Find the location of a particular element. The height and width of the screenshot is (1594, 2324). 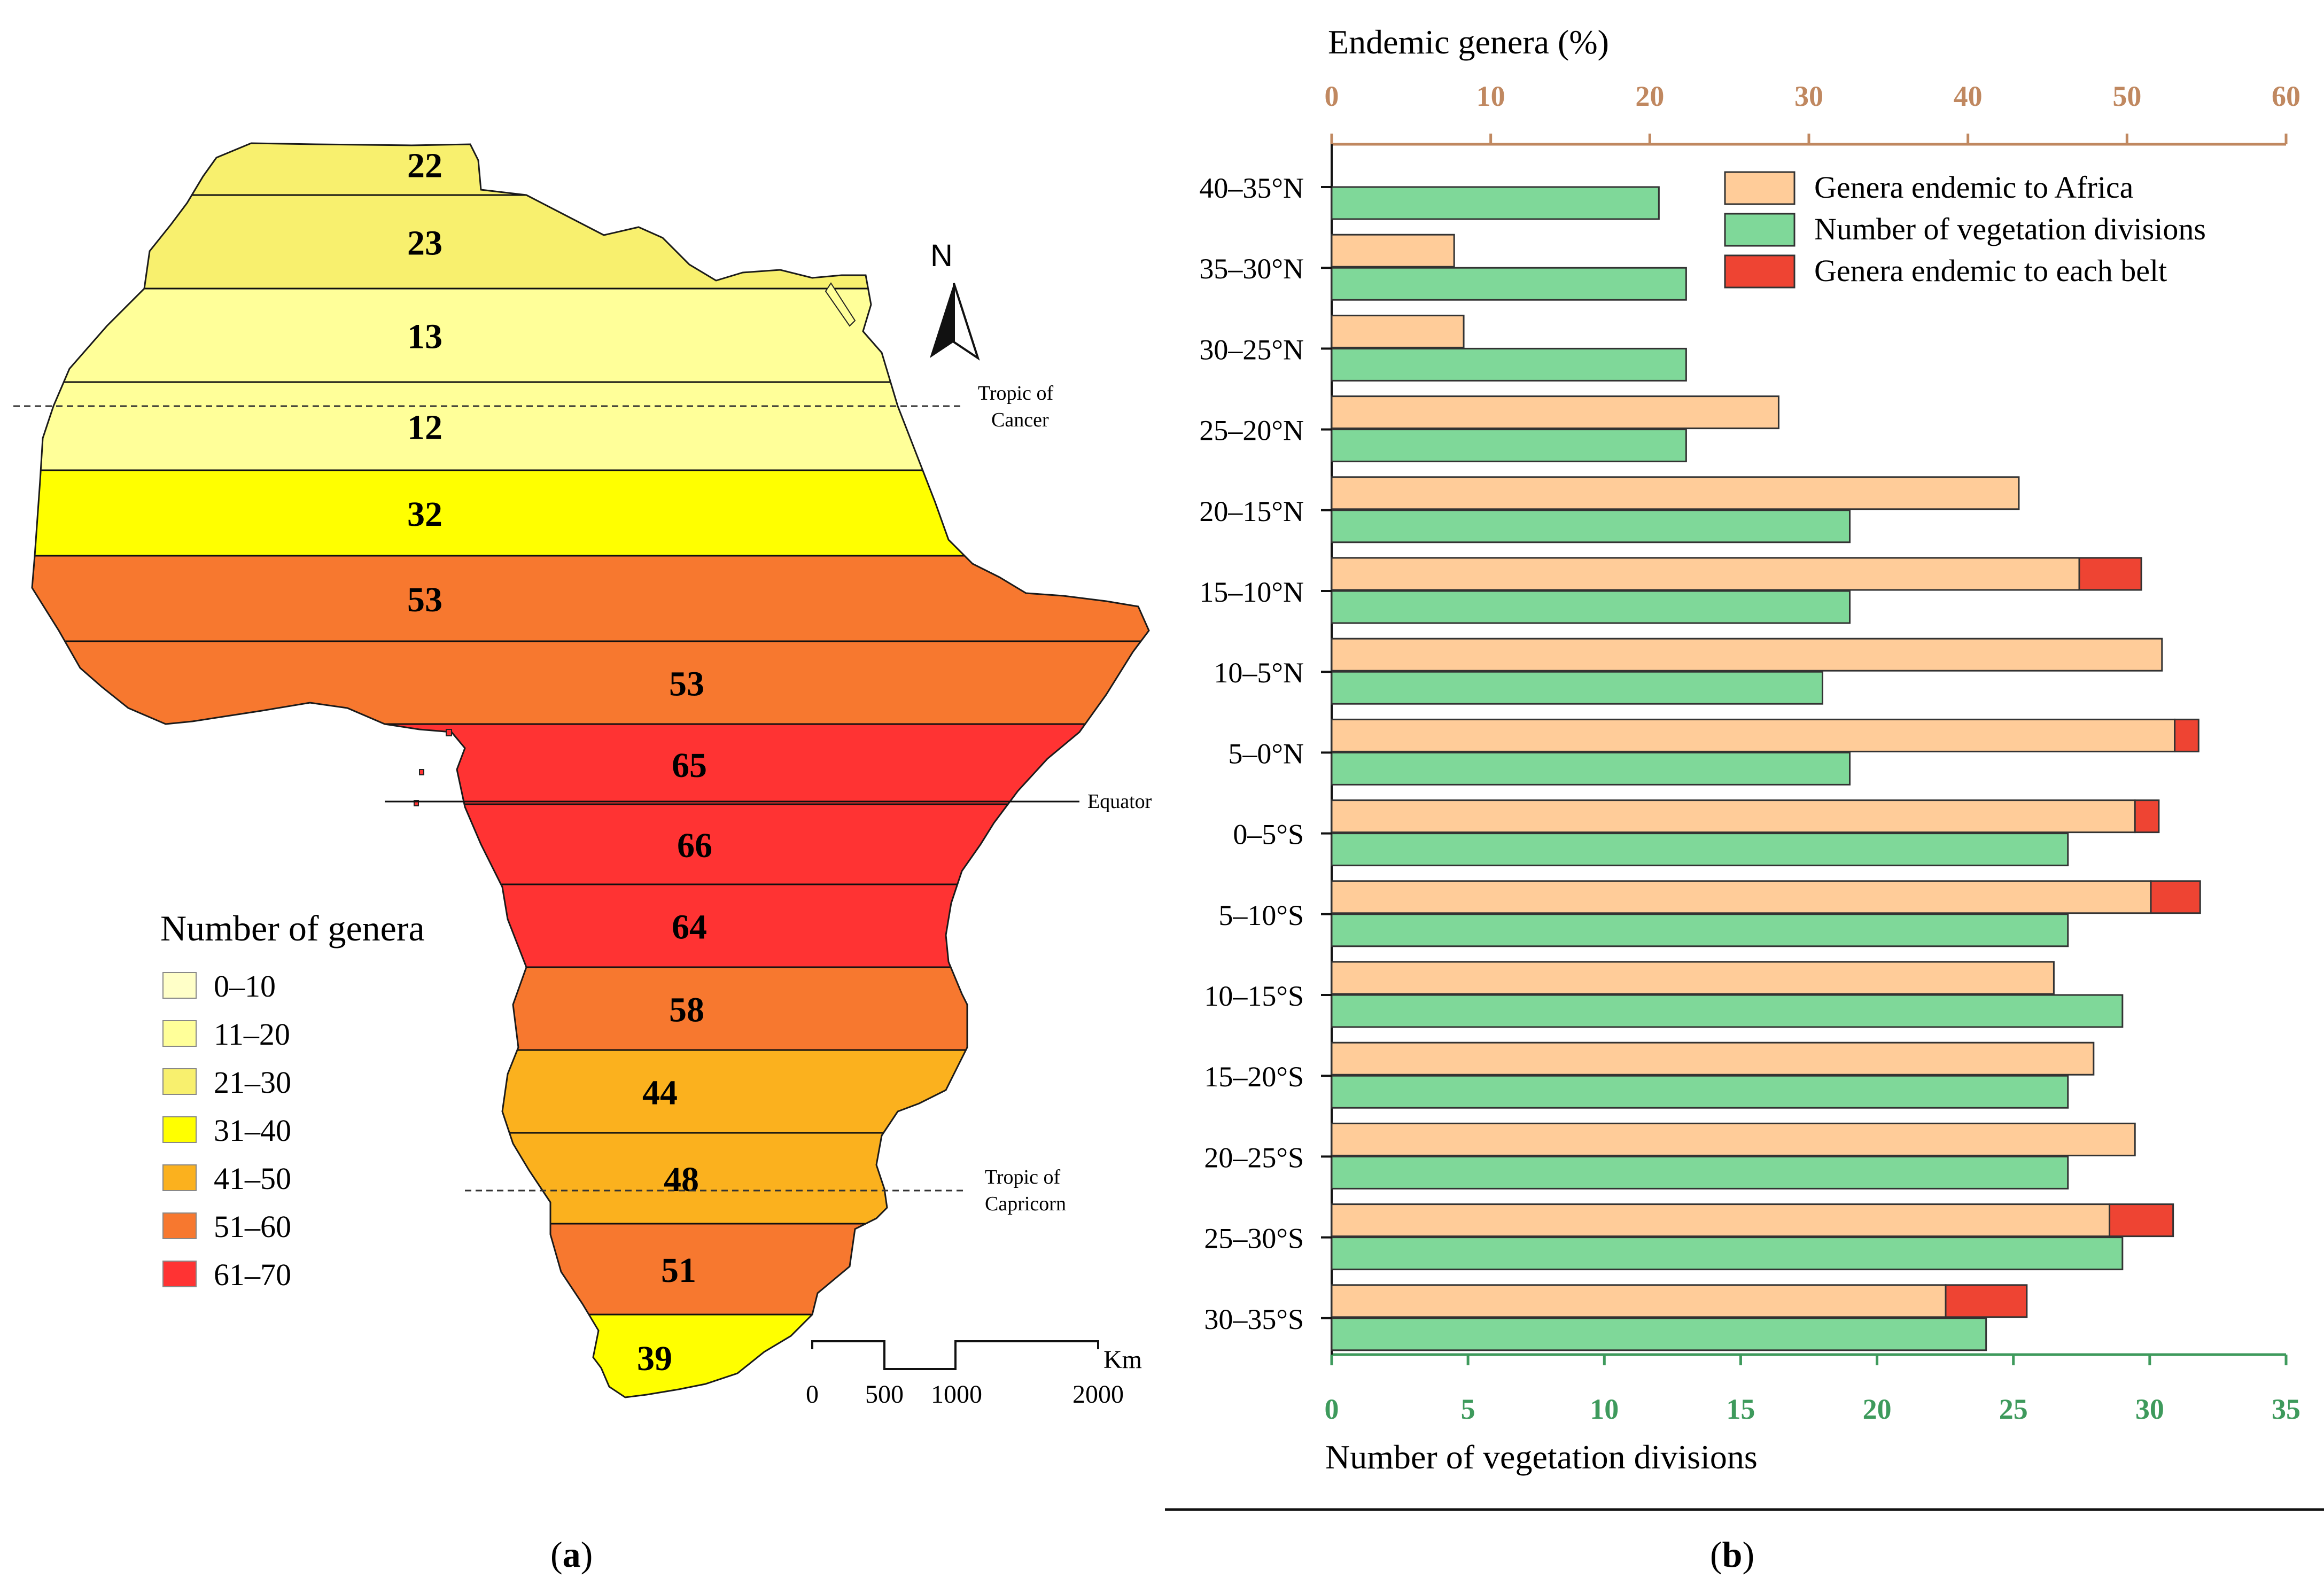

bottom-axis-title: Number of vegetation divisions is located at coordinates (1541, 1457).